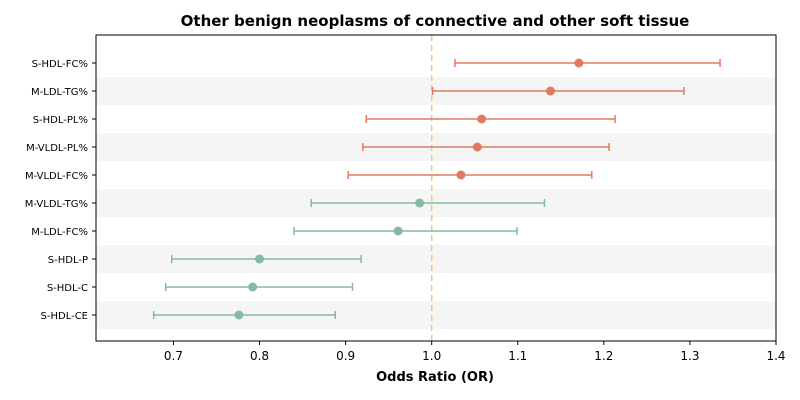  I want to click on category-label: M-LDL-FC%, so click(59, 232).